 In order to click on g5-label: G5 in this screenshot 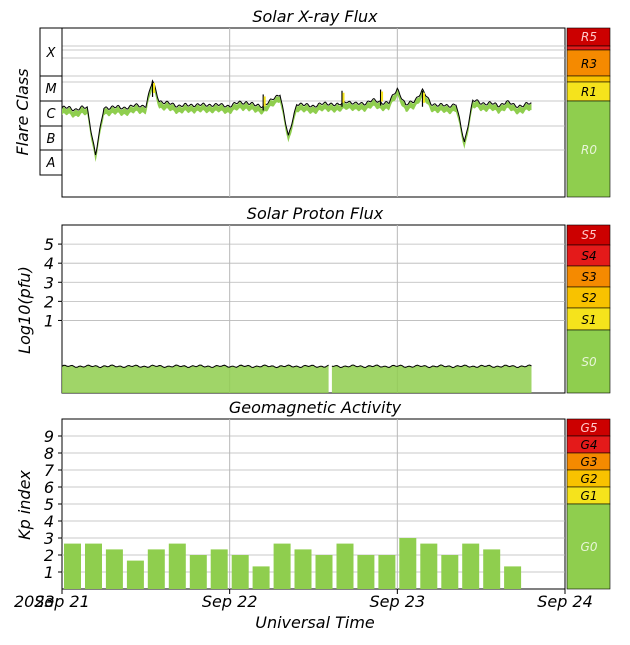, I will do `click(589, 428)`.